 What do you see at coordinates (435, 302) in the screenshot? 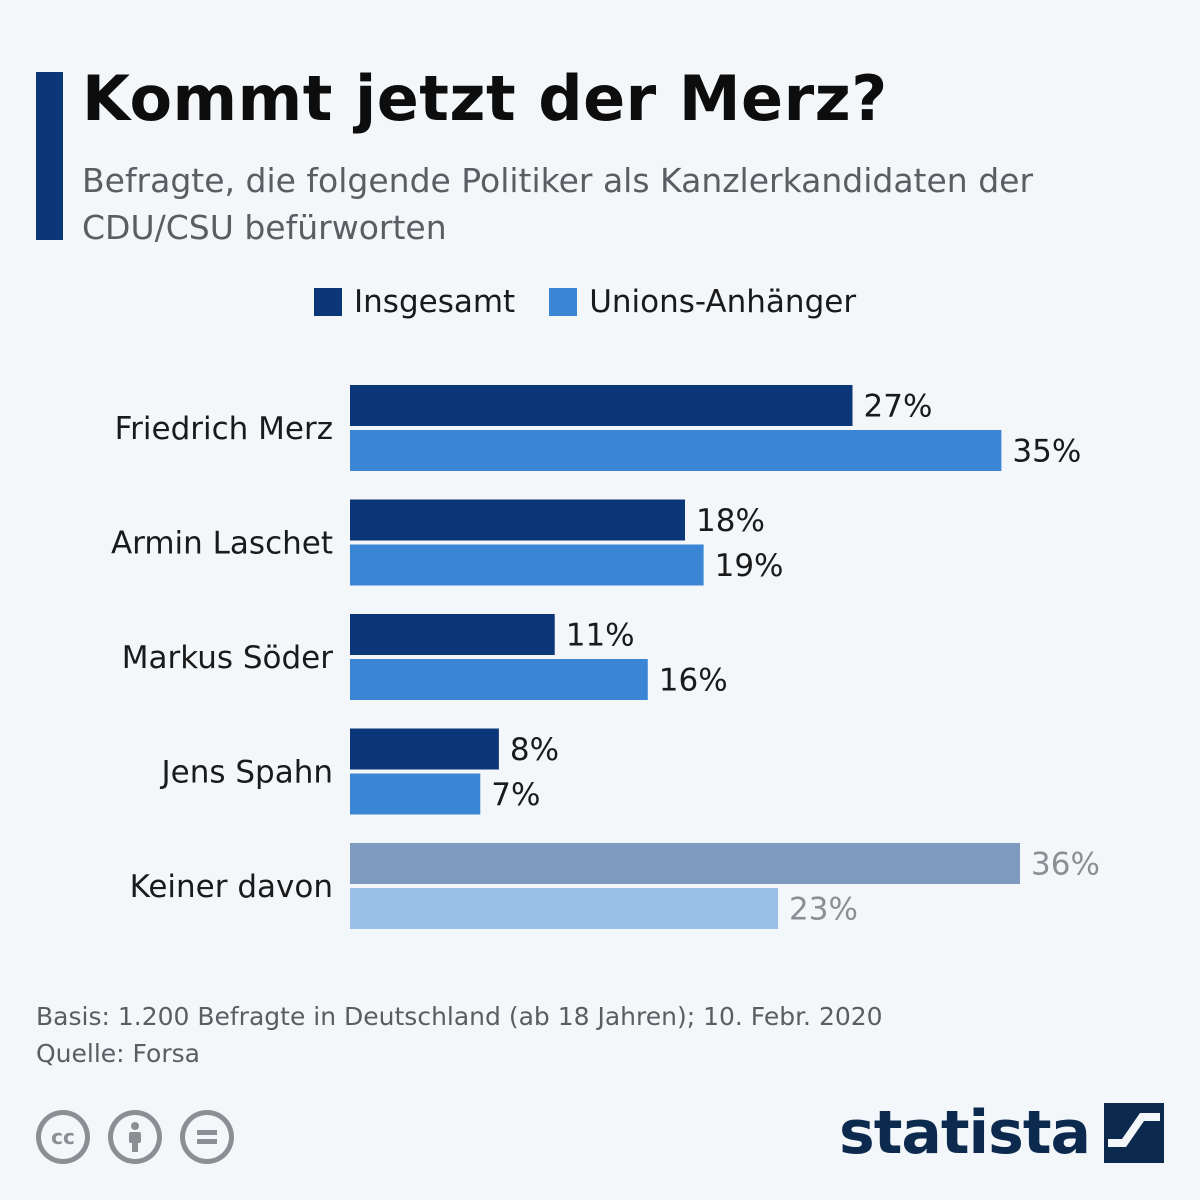
I see `legend-label-insgesamt: Insgesamt` at bounding box center [435, 302].